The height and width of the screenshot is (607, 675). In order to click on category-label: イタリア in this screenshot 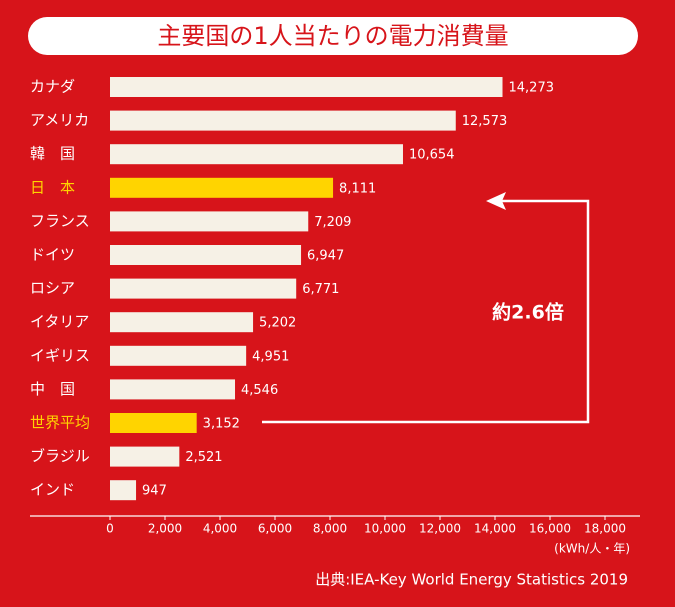, I will do `click(59, 322)`.